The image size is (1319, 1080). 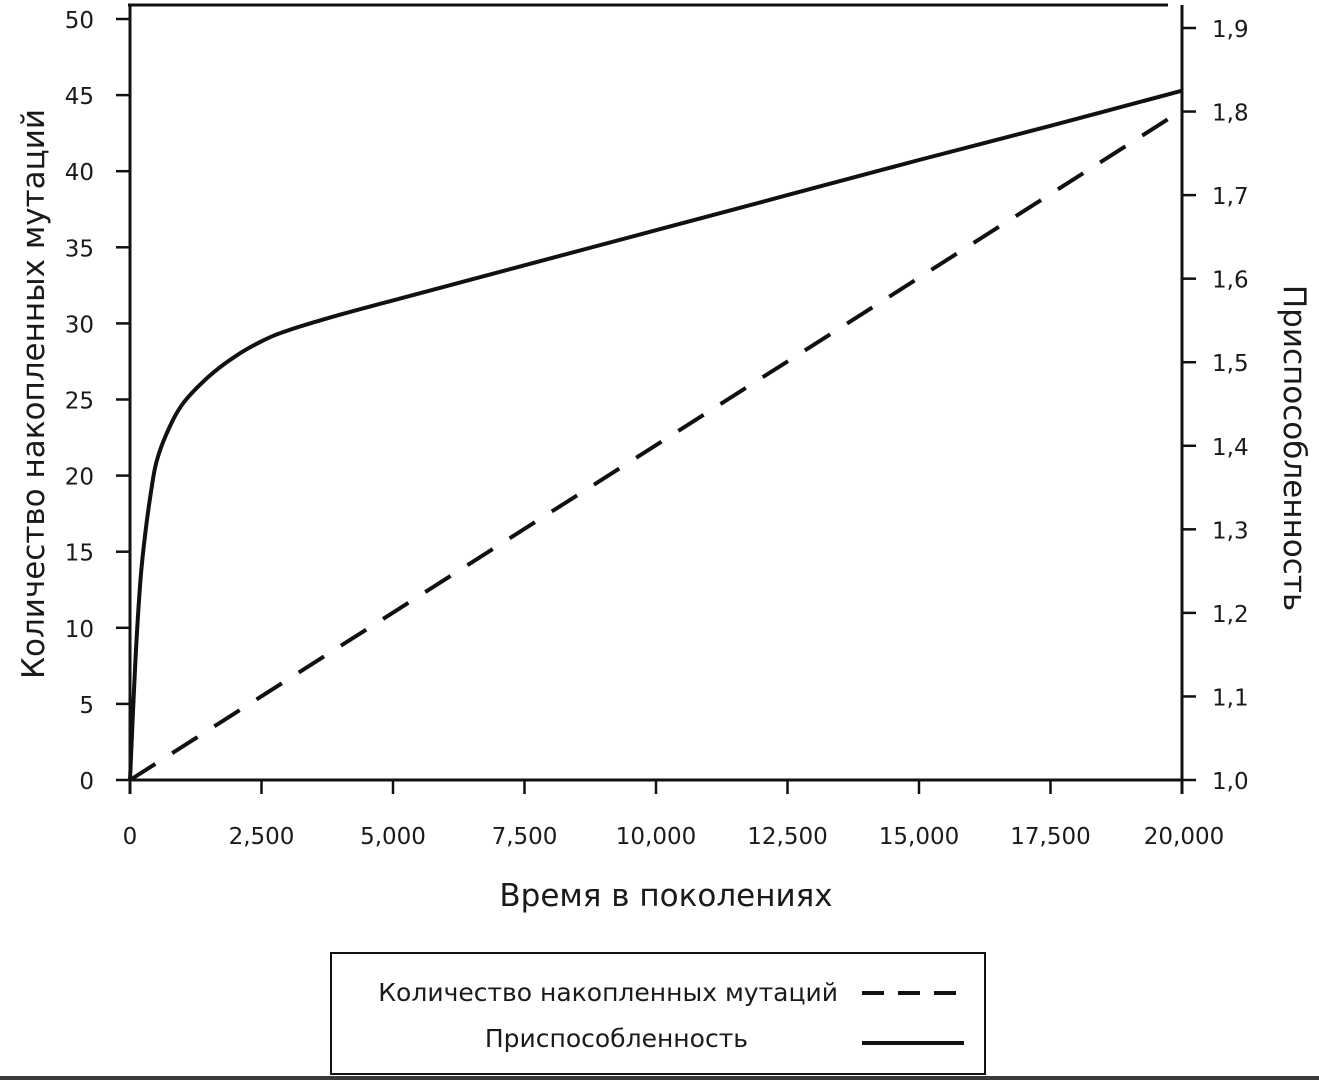 I want to click on x-tick-label: 20,000, so click(x=1184, y=837).